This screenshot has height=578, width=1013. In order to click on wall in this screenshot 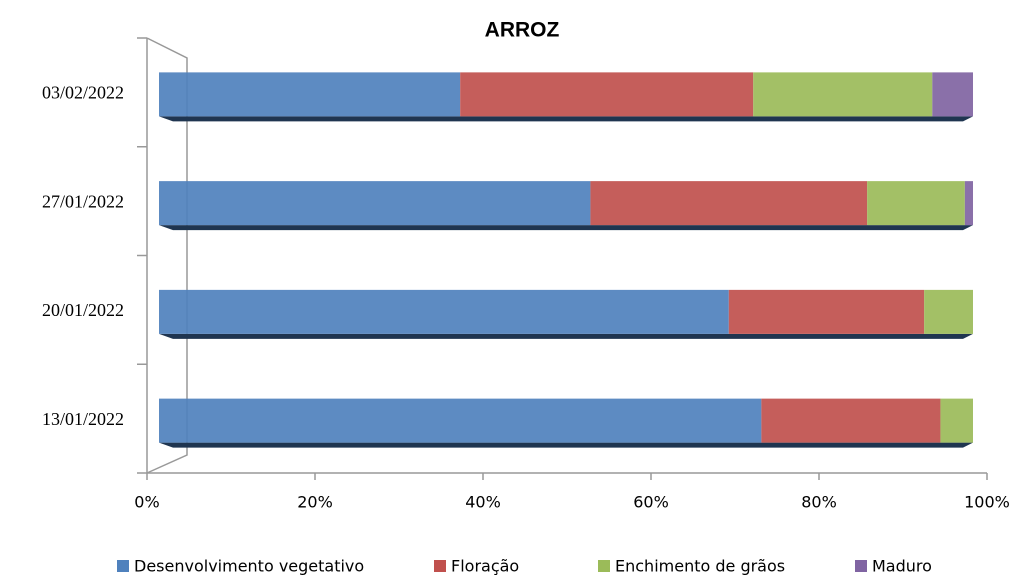, I will do `click(167, 255)`.